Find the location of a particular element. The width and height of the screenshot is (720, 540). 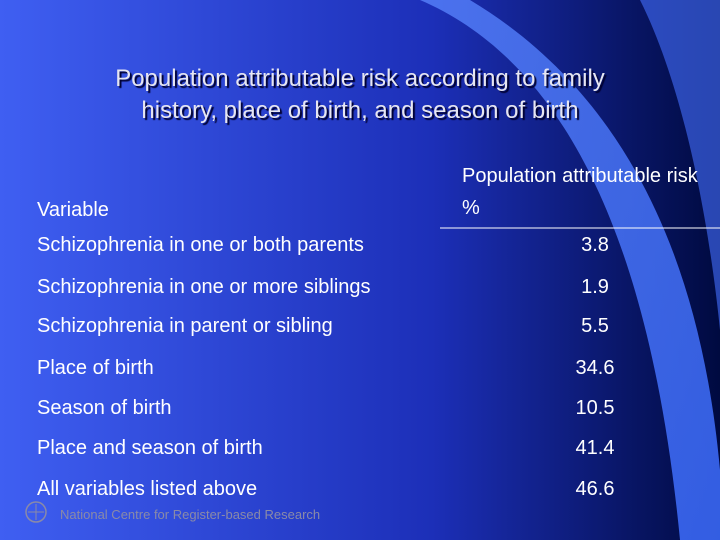

column-header: Variable is located at coordinates (73, 210).